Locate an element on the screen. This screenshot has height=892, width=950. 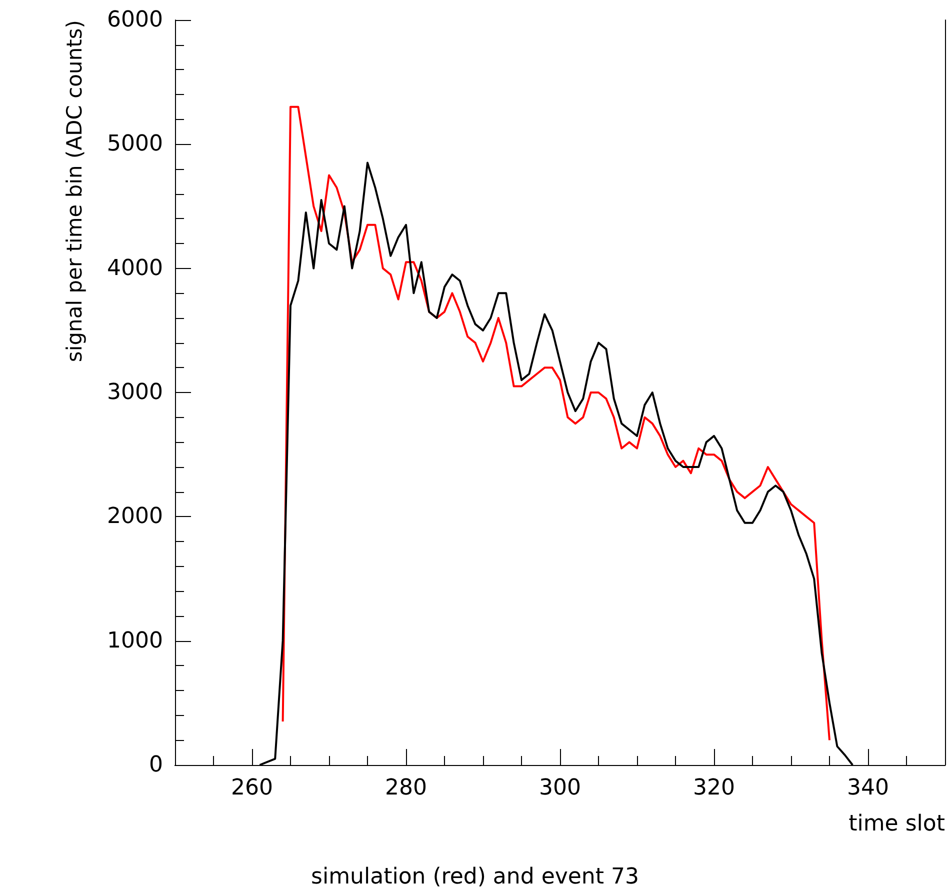
y-tick-label: 4000 is located at coordinates (135, 268).